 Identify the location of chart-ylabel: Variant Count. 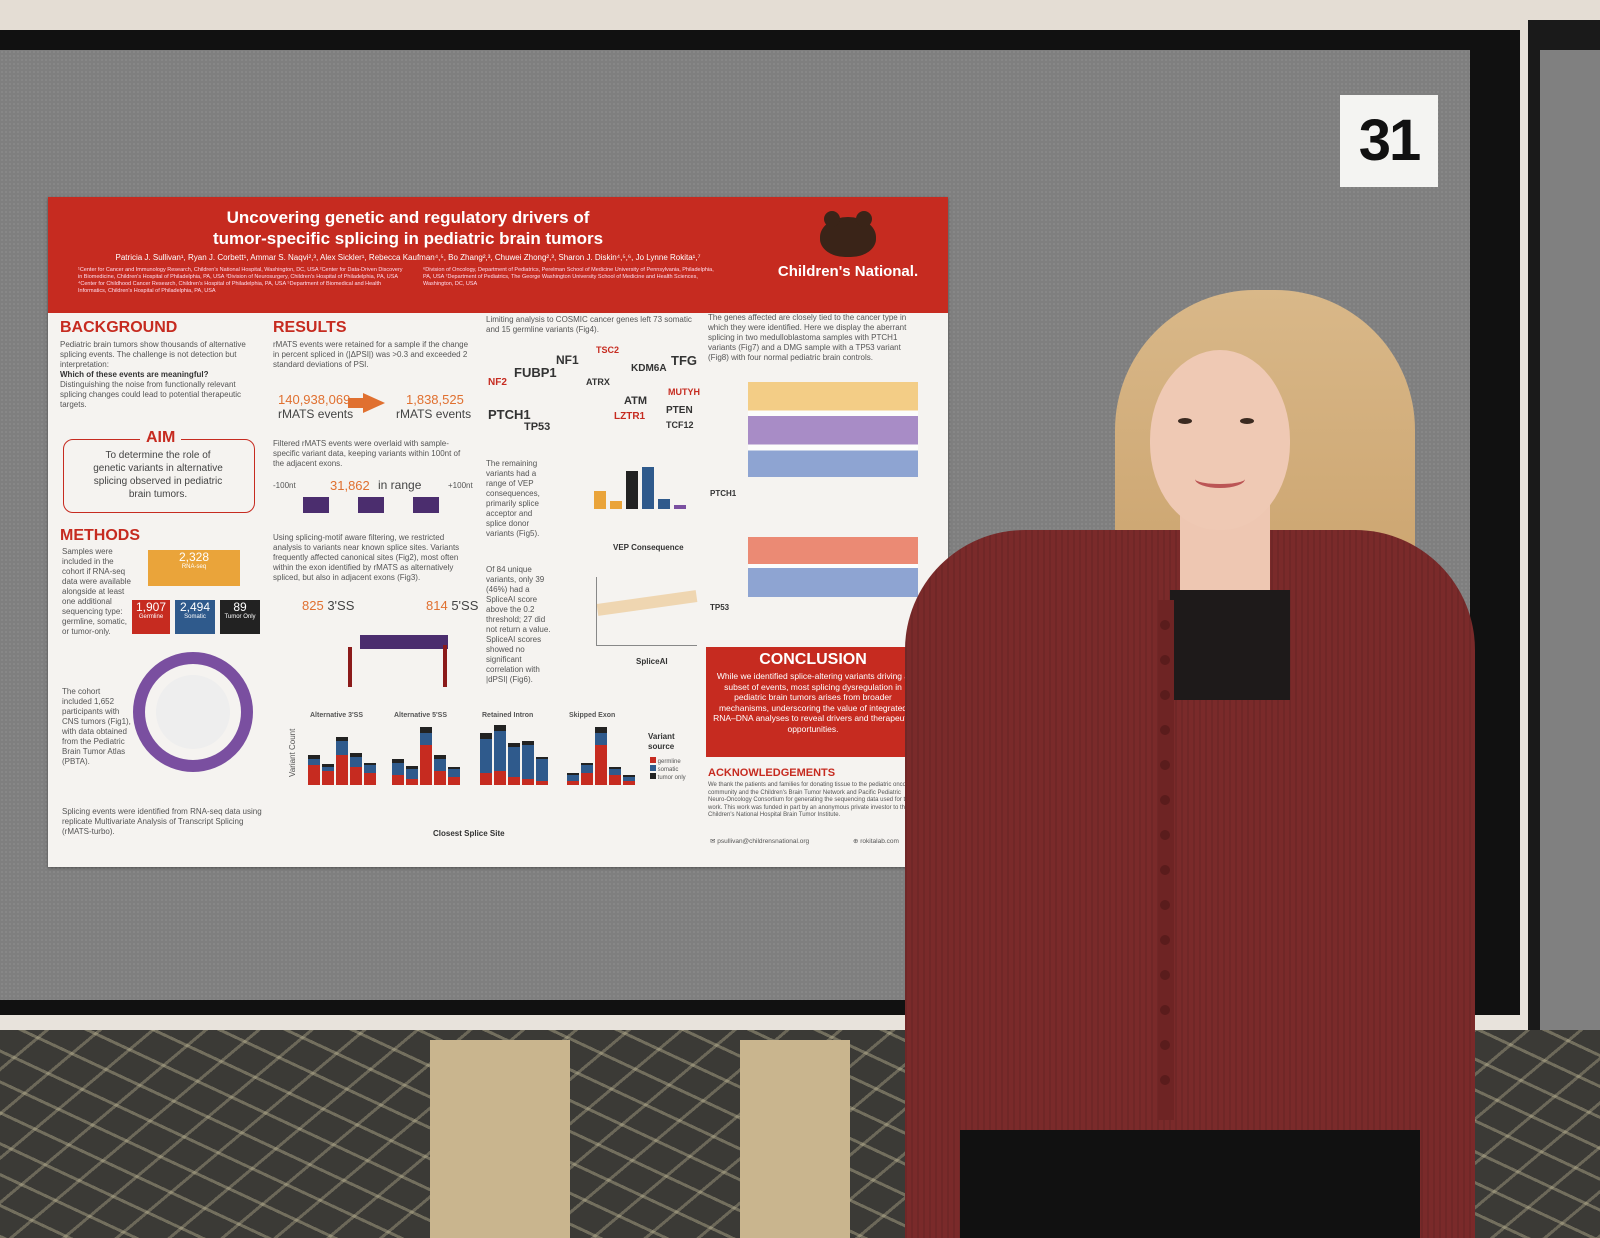
(292, 752).